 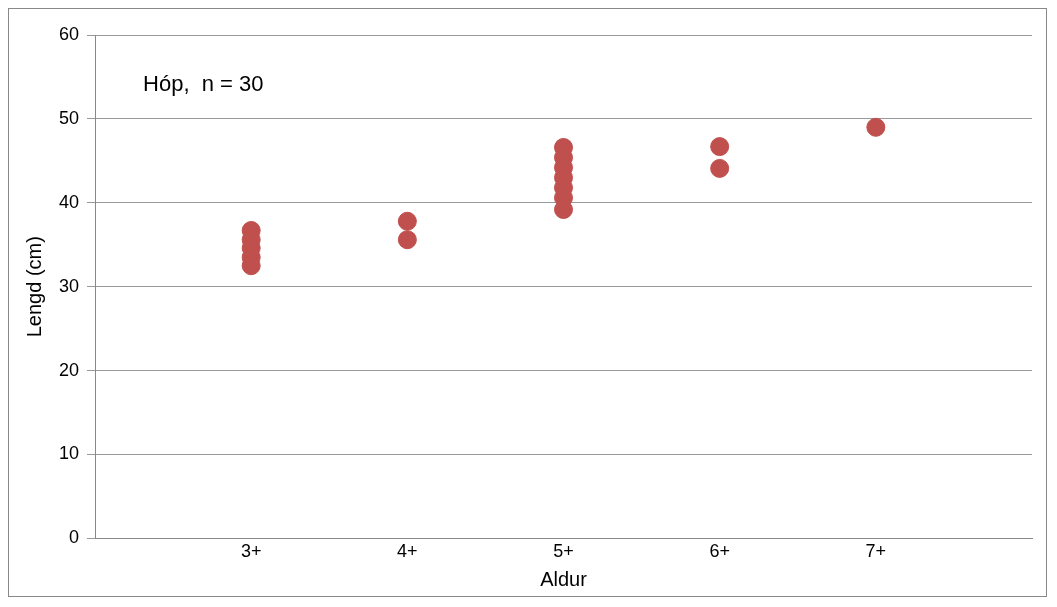 I want to click on y-tick-label: 50, so click(x=69, y=117).